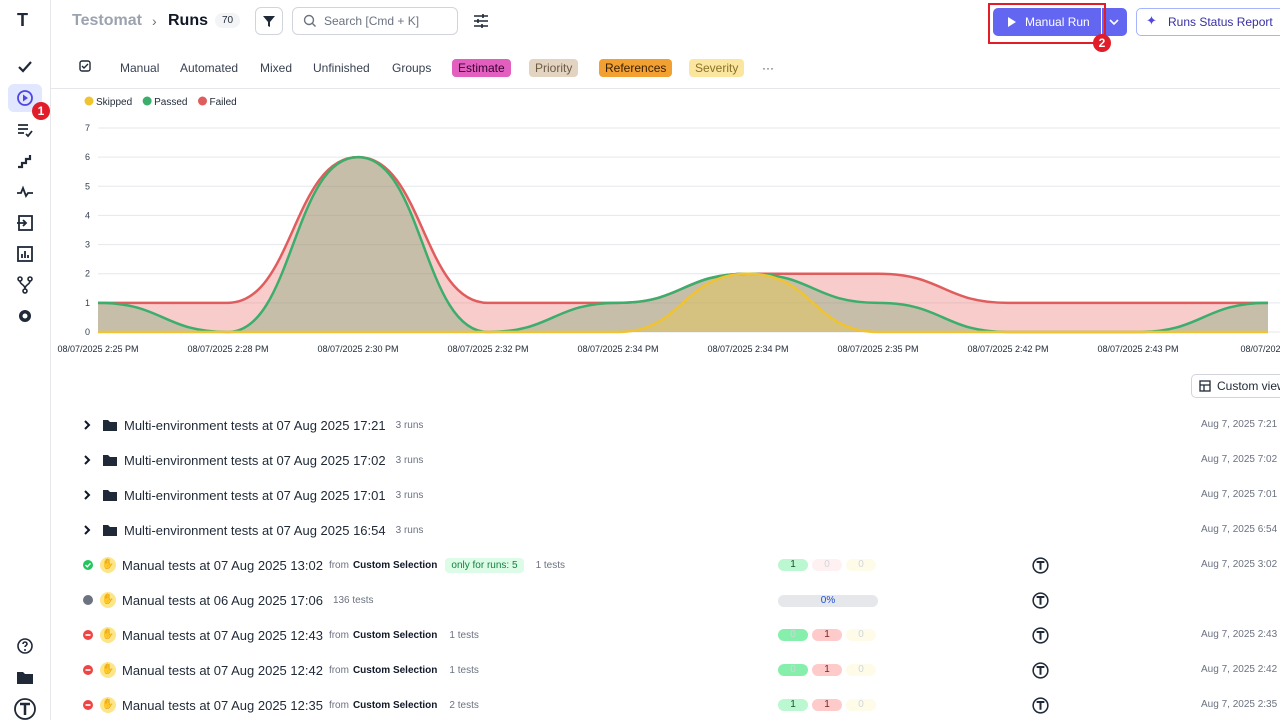 This screenshot has width=1280, height=720. I want to click on nav-tests, so click(25, 67).